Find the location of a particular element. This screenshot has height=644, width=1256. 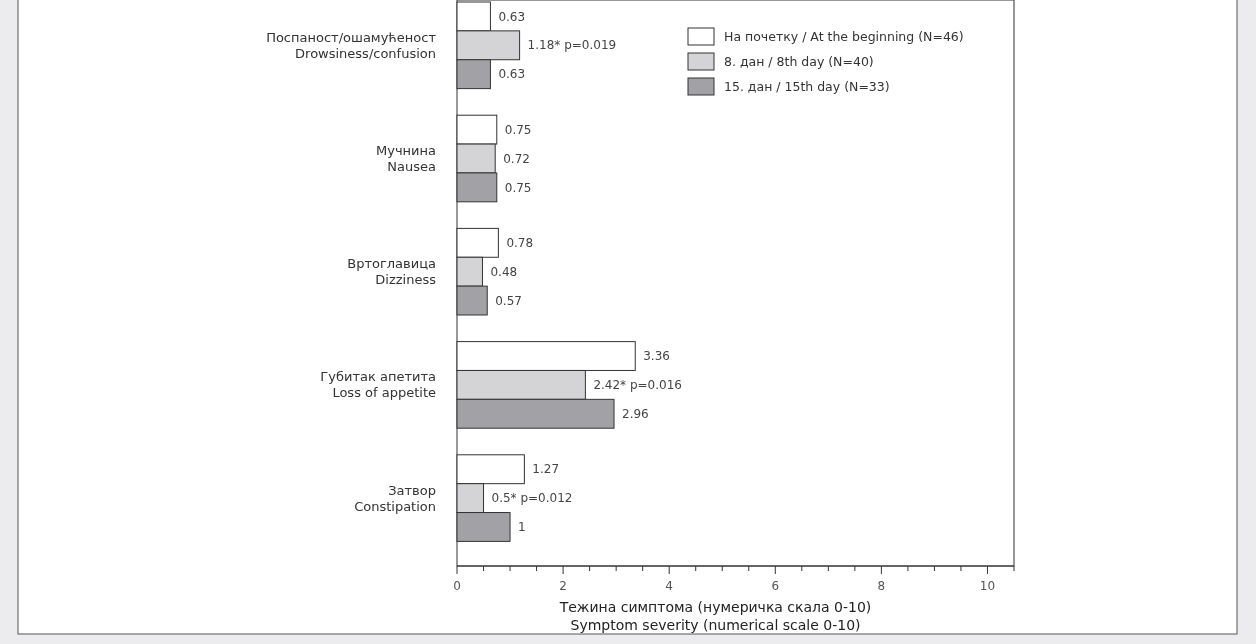

data-label: 1.18* p=0.019 is located at coordinates (572, 45).